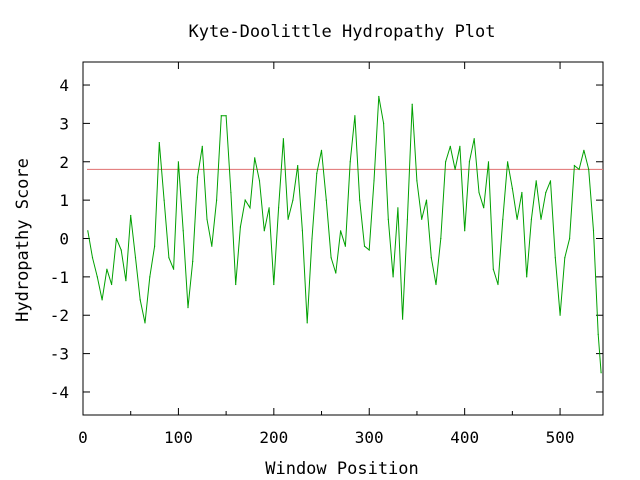 This screenshot has height=480, width=640. I want to click on y-tick-label: 1, so click(64, 200).